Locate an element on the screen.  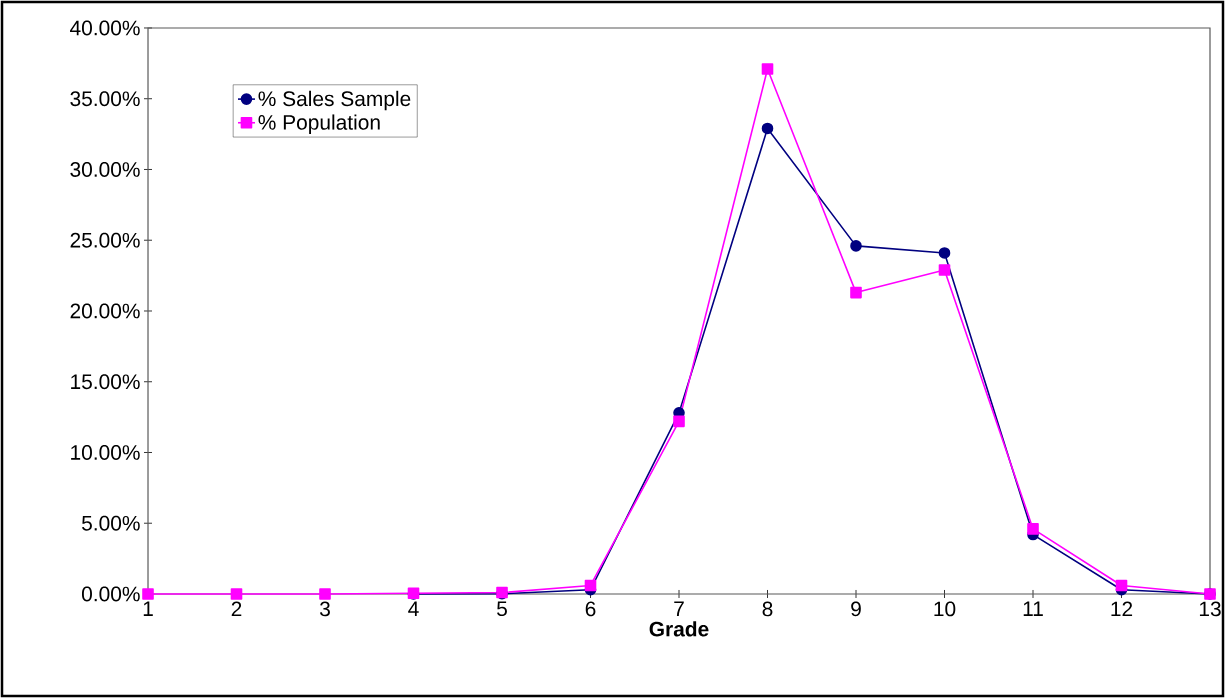
x-tick-label: 9 is located at coordinates (856, 609).